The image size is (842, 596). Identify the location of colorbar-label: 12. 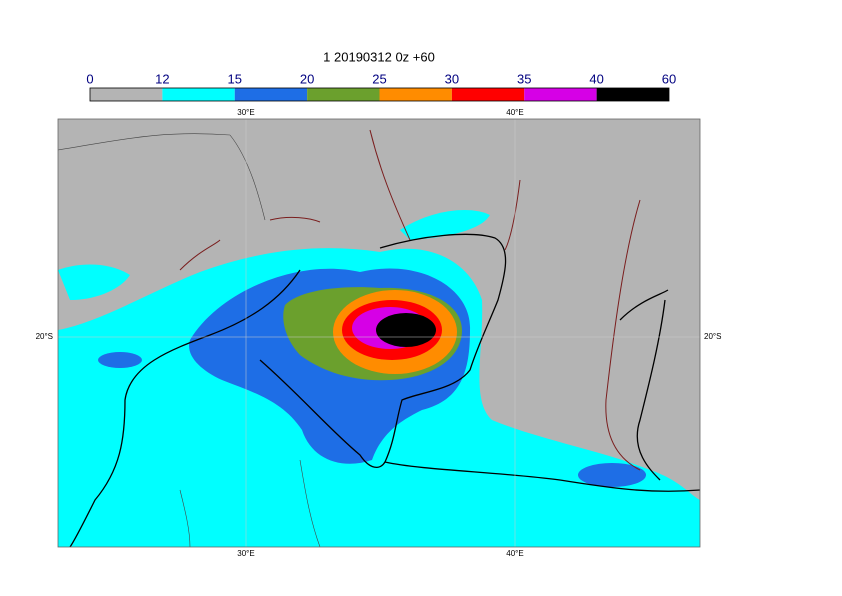
(162, 78).